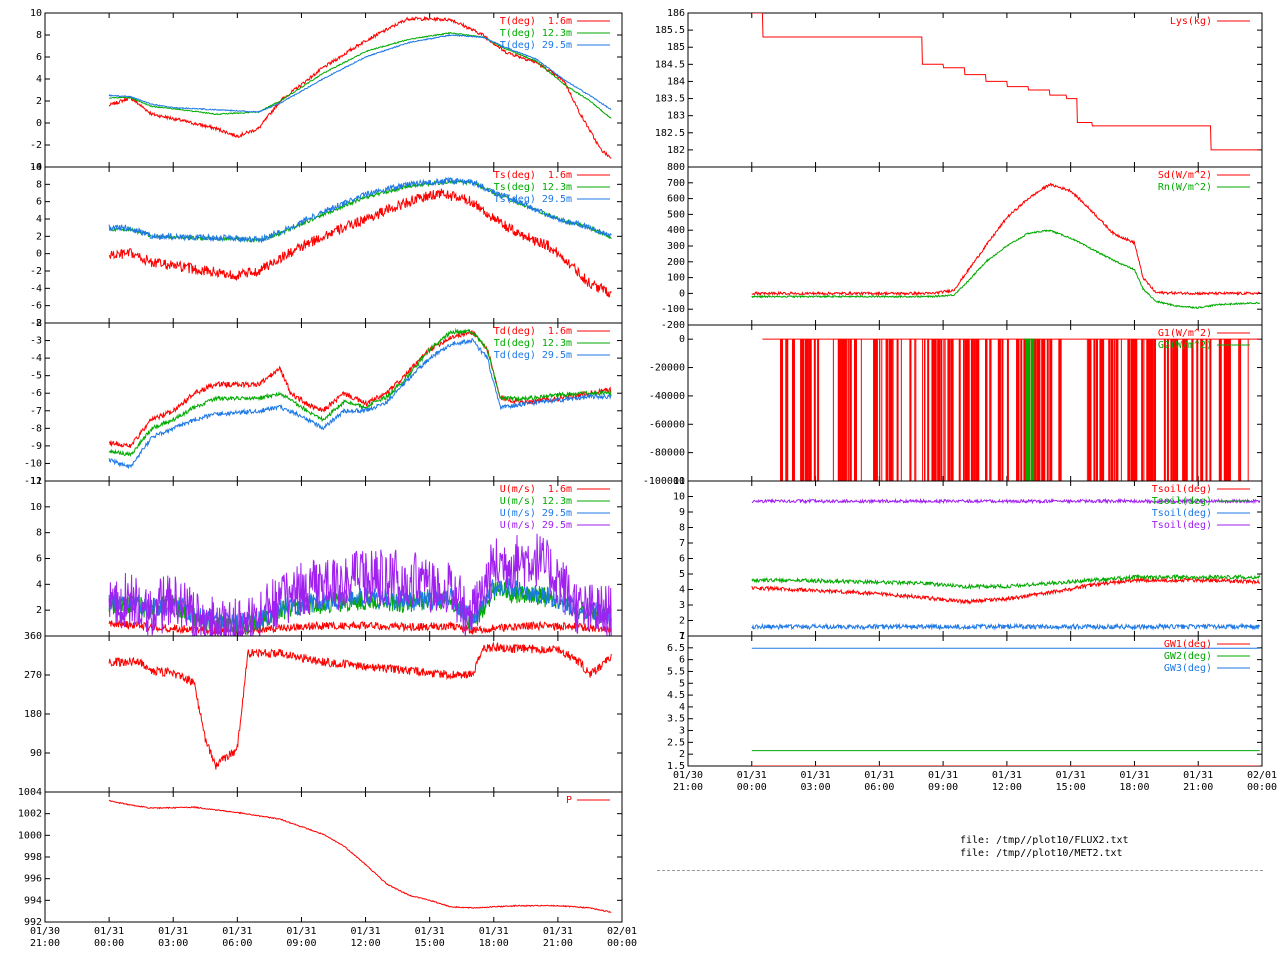 The height and width of the screenshot is (964, 1280). I want to click on dashed-divider, so click(960, 870).